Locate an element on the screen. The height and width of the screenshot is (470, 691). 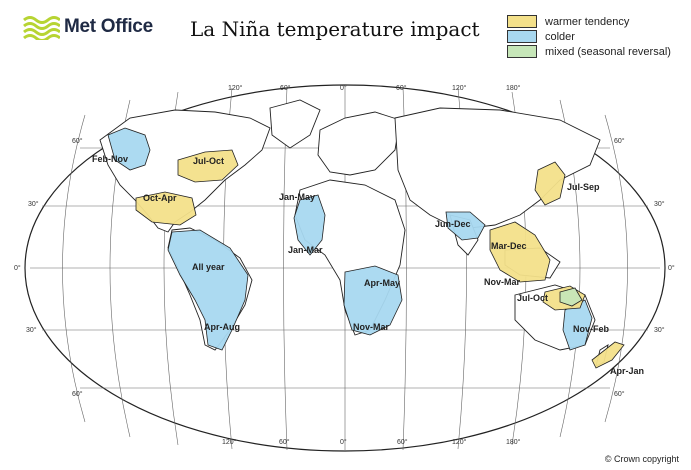
asia is located at coordinates (497, 168).